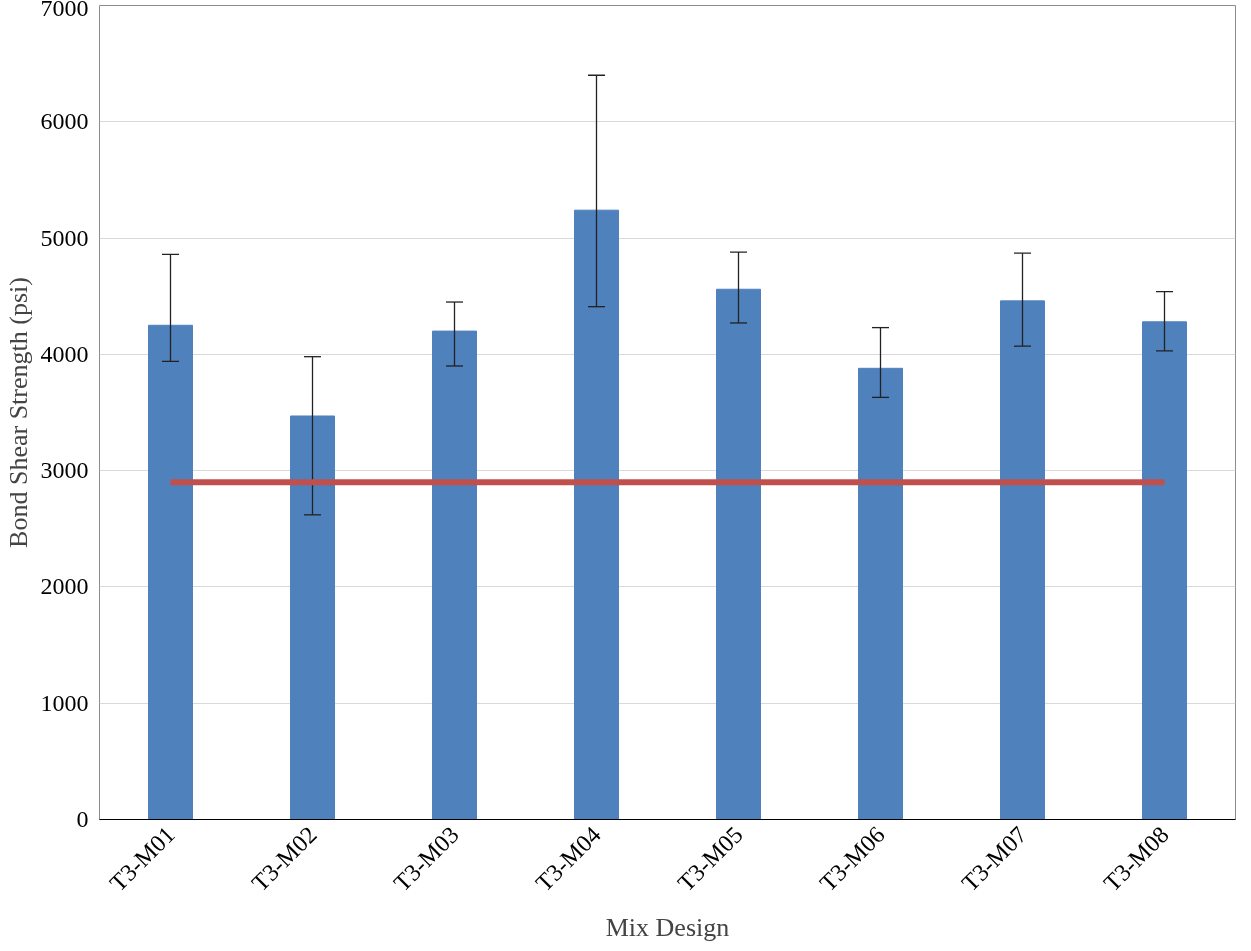 The height and width of the screenshot is (951, 1251). Describe the element at coordinates (64, 10) in the screenshot. I see `y-tick-label: 7000` at that location.